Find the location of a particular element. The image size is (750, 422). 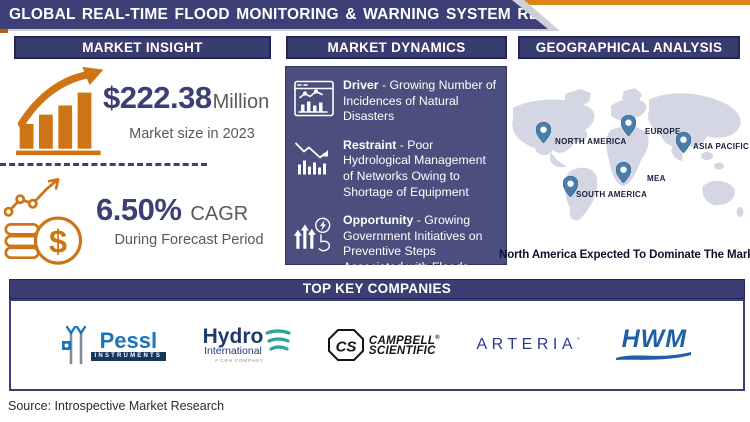

cagr-number: 6.50% is located at coordinates (139, 209).